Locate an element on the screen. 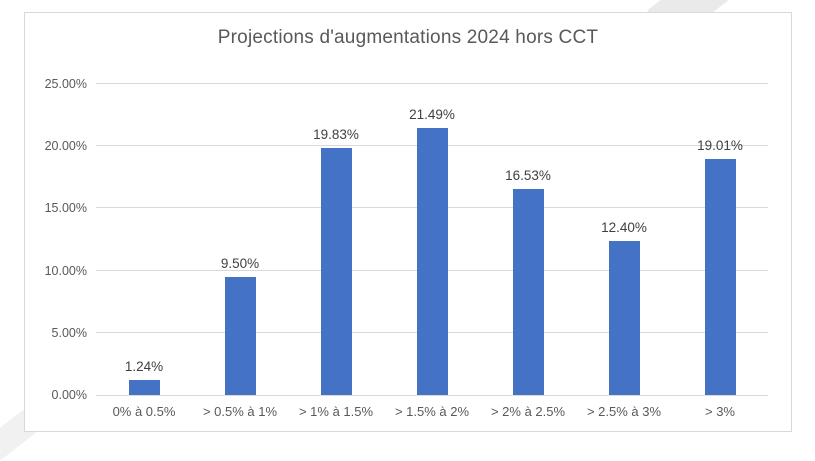  y-axis-tick-label: 5.00% is located at coordinates (69, 332).